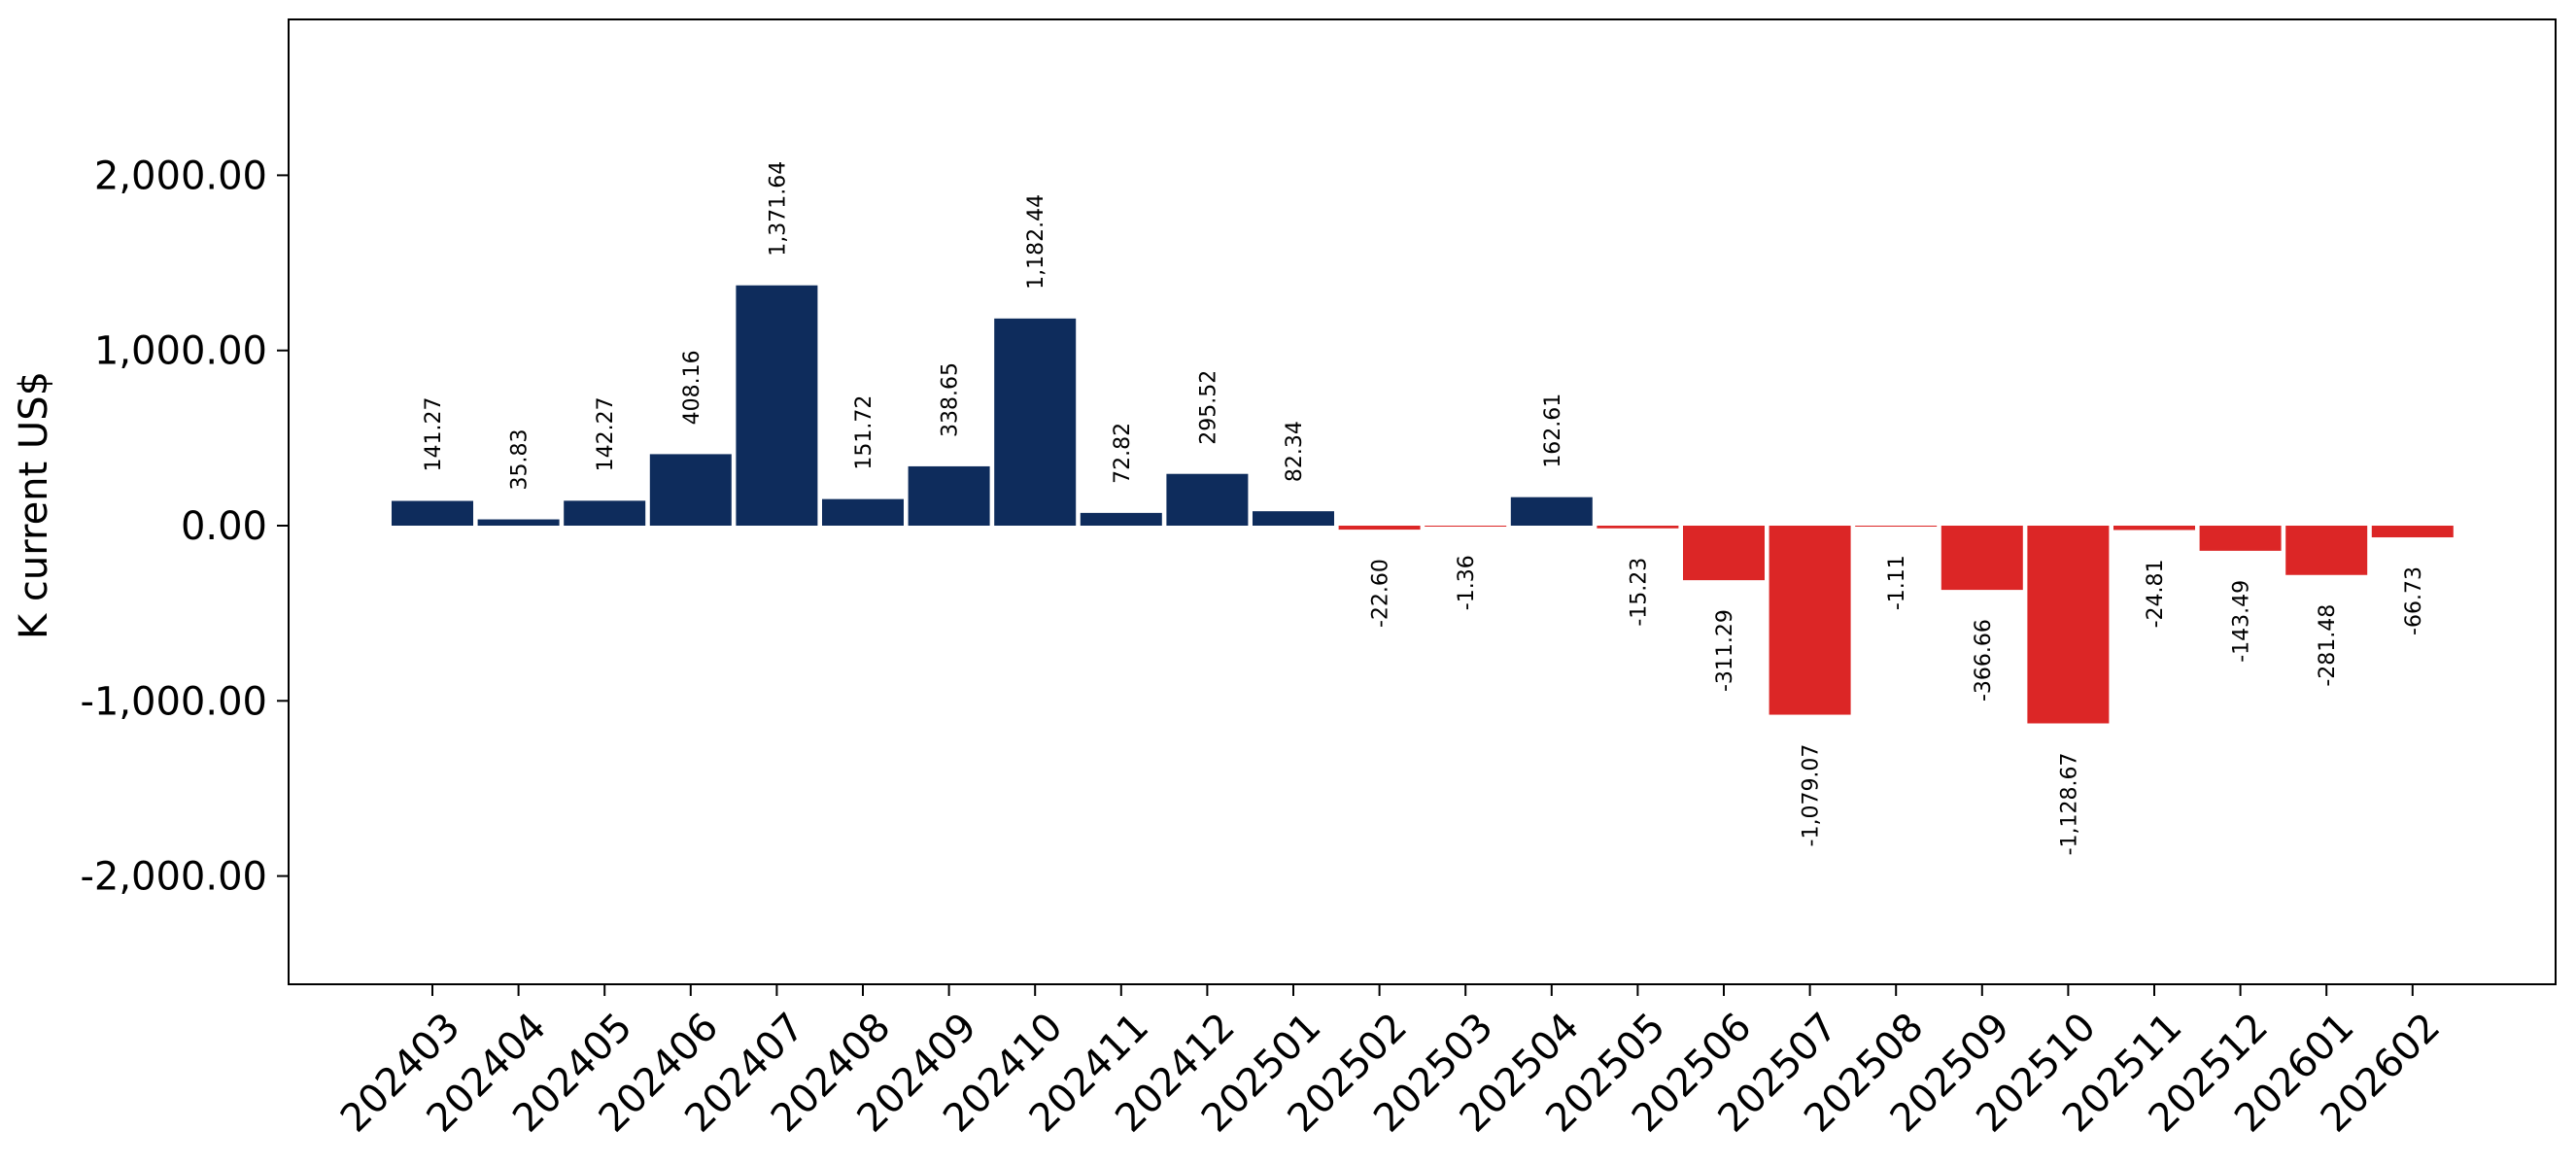 Image resolution: width=2576 pixels, height=1165 pixels. I want to click on data-label: -66.73, so click(2414, 601).